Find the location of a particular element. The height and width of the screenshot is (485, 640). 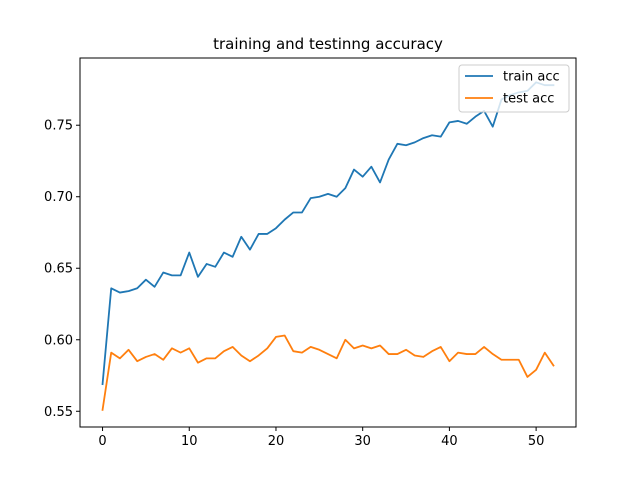

x-tick-label: 0 is located at coordinates (102, 441).